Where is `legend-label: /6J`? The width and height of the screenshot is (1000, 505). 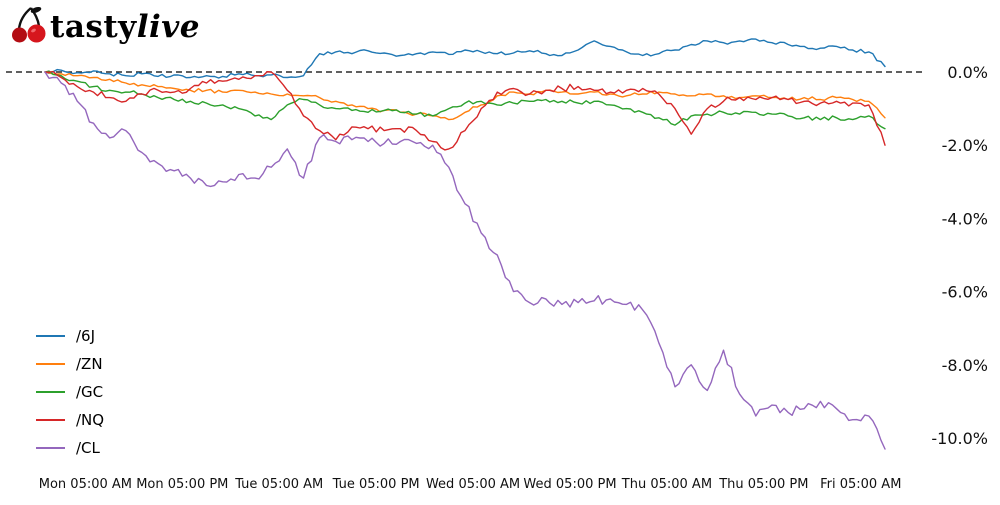
legend-label: /6J is located at coordinates (86, 335).